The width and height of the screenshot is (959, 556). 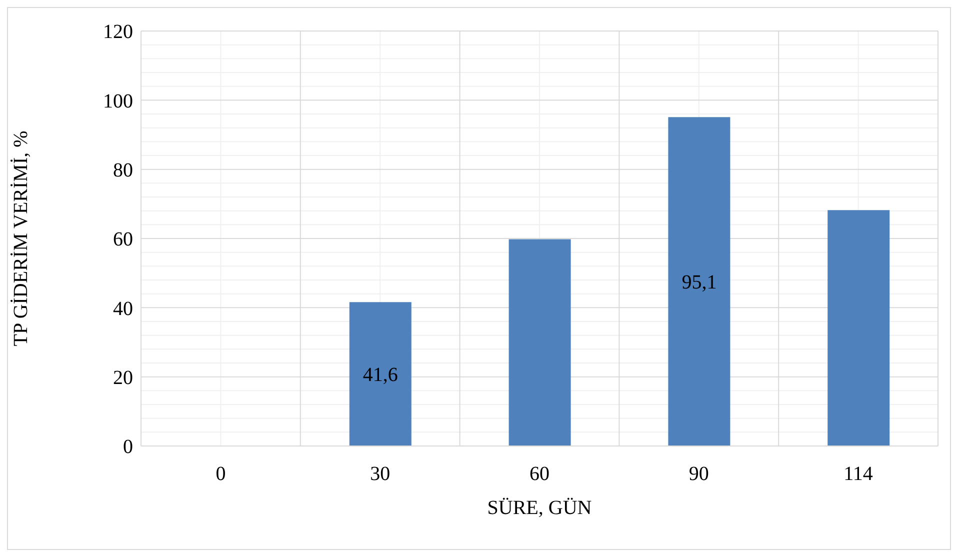 I want to click on y-tick-label: 80, so click(x=123, y=170).